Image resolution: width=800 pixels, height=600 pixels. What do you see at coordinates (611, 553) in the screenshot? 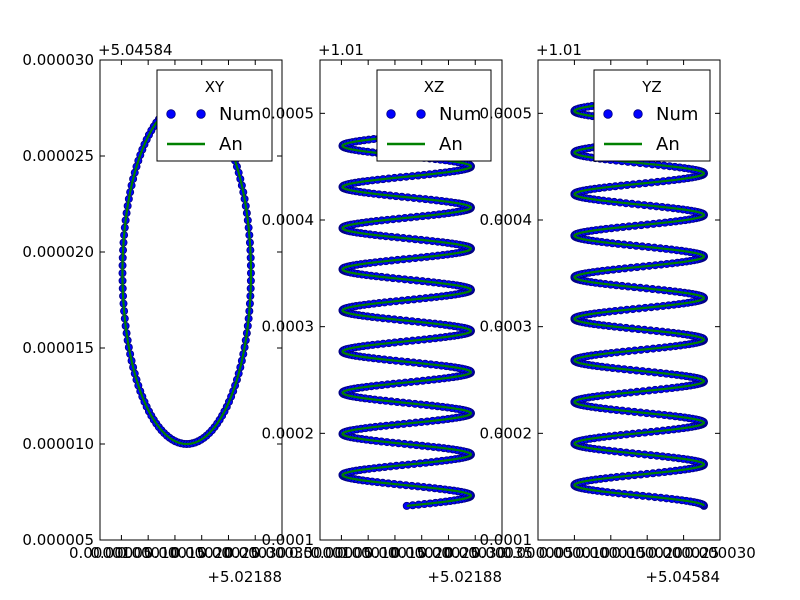
I see `x-tick-label: 0.000015` at bounding box center [611, 553].